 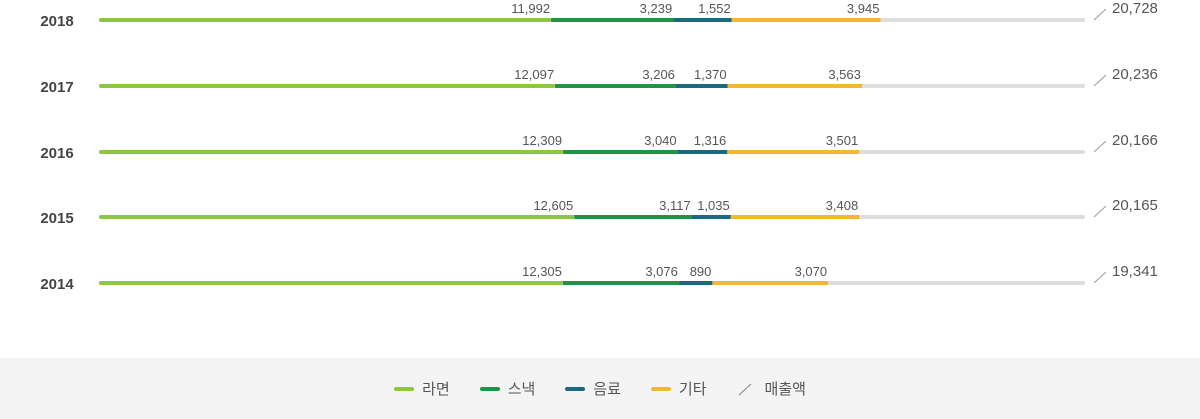 I want to click on legend-label-ramen: 라면, so click(x=436, y=389).